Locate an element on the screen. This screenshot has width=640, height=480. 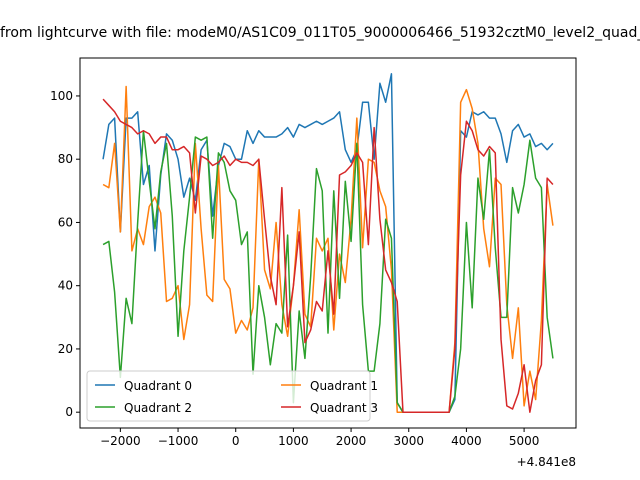
x-tick-label: −2000 is located at coordinates (120, 441).